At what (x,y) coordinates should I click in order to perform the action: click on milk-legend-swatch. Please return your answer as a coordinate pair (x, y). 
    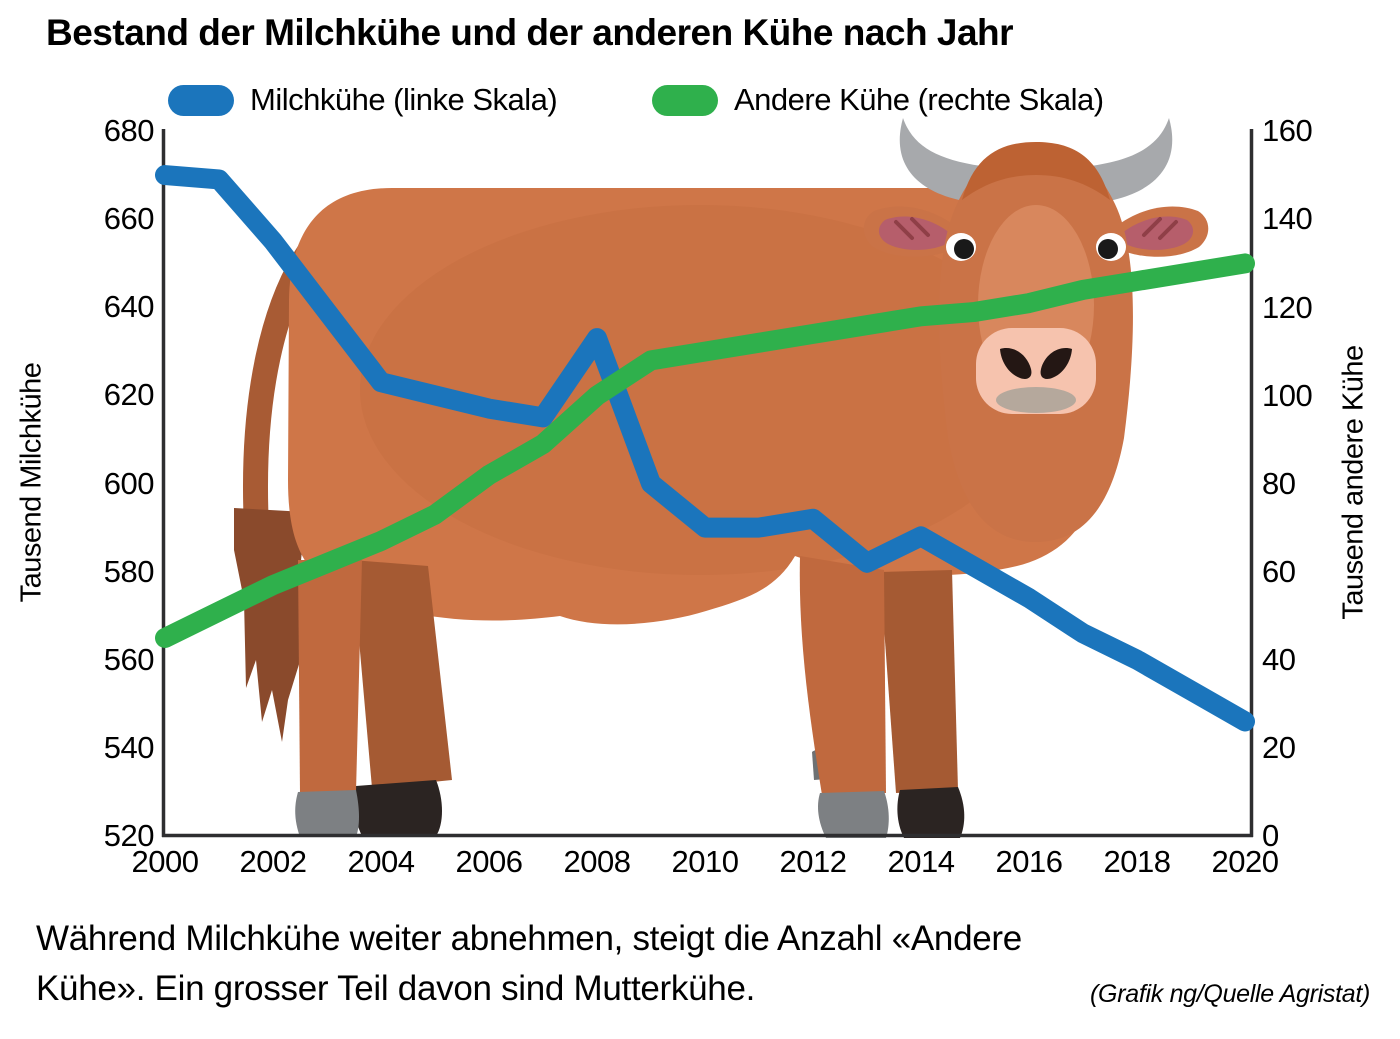
    Looking at the image, I should click on (201, 100).